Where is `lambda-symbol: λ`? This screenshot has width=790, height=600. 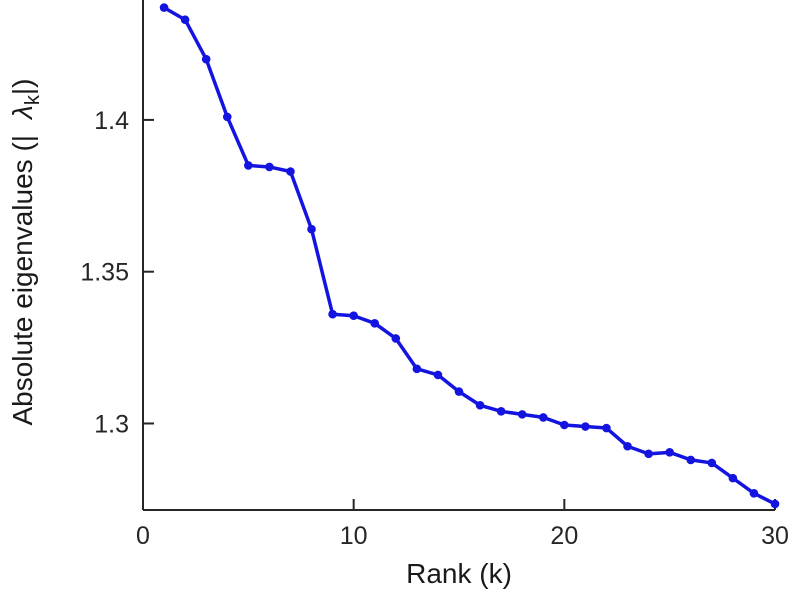
lambda-symbol: λ is located at coordinates (23, 112).